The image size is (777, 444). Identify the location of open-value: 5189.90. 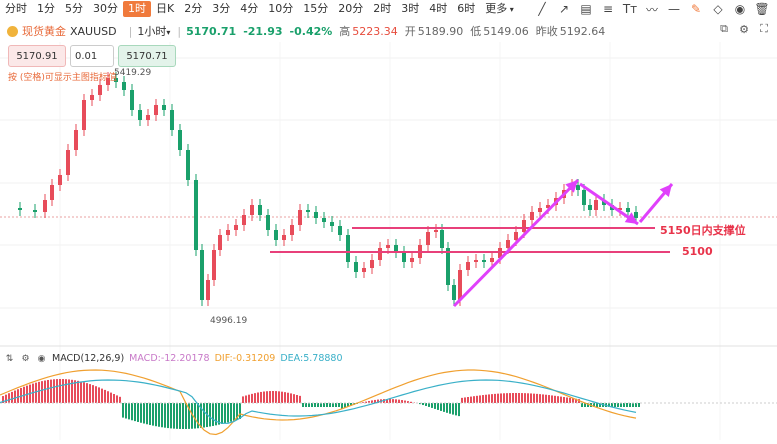
(440, 31).